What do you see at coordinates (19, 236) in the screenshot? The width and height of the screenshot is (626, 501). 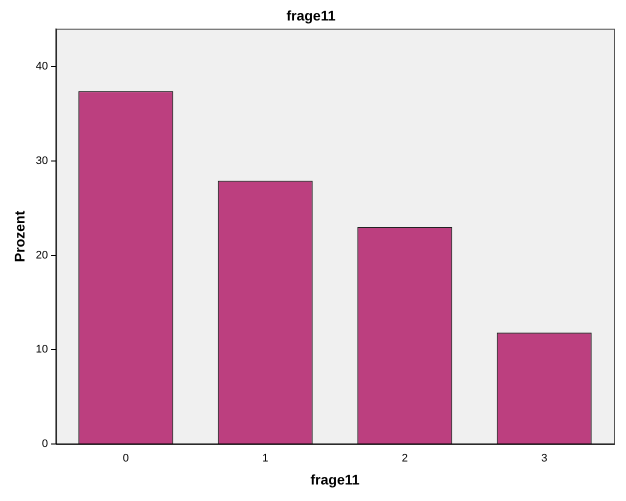 I see `y-axis-title: Prozent` at bounding box center [19, 236].